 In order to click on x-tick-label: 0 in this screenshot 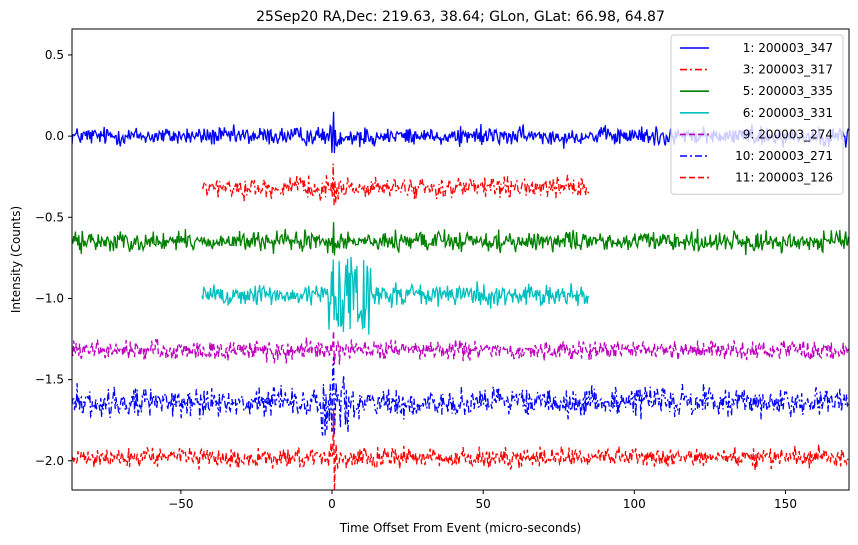, I will do `click(332, 504)`.